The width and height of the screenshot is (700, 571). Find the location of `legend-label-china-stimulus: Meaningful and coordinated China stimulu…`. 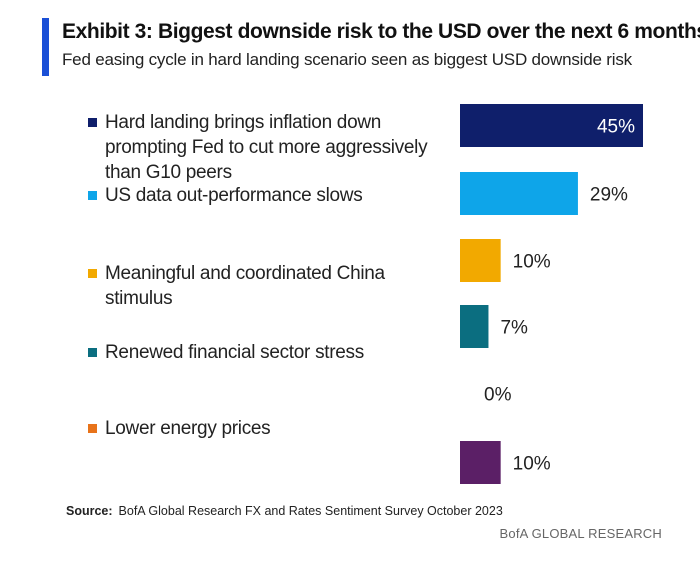

legend-label-china-stimulus: Meaningful and coordinated China stimulu… is located at coordinates (245, 286).